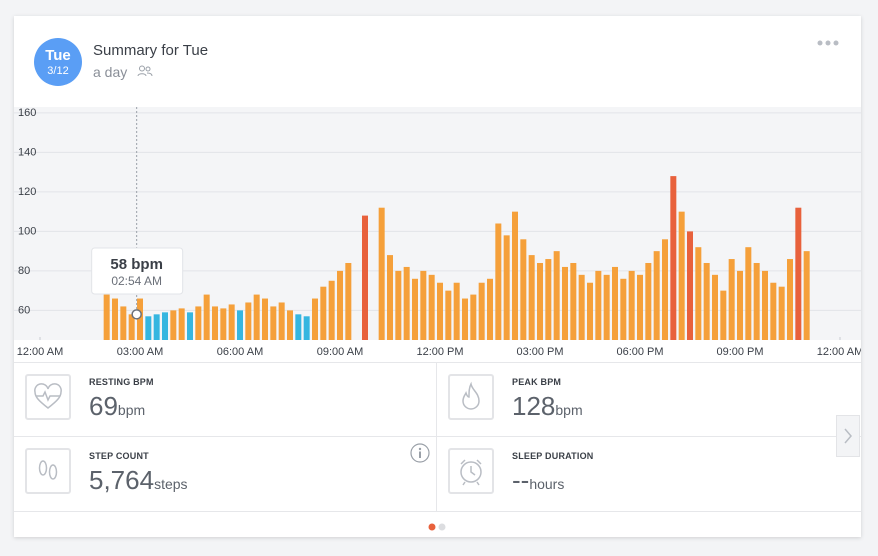 This screenshot has height=556, width=878. I want to click on more-menu, so click(828, 43).